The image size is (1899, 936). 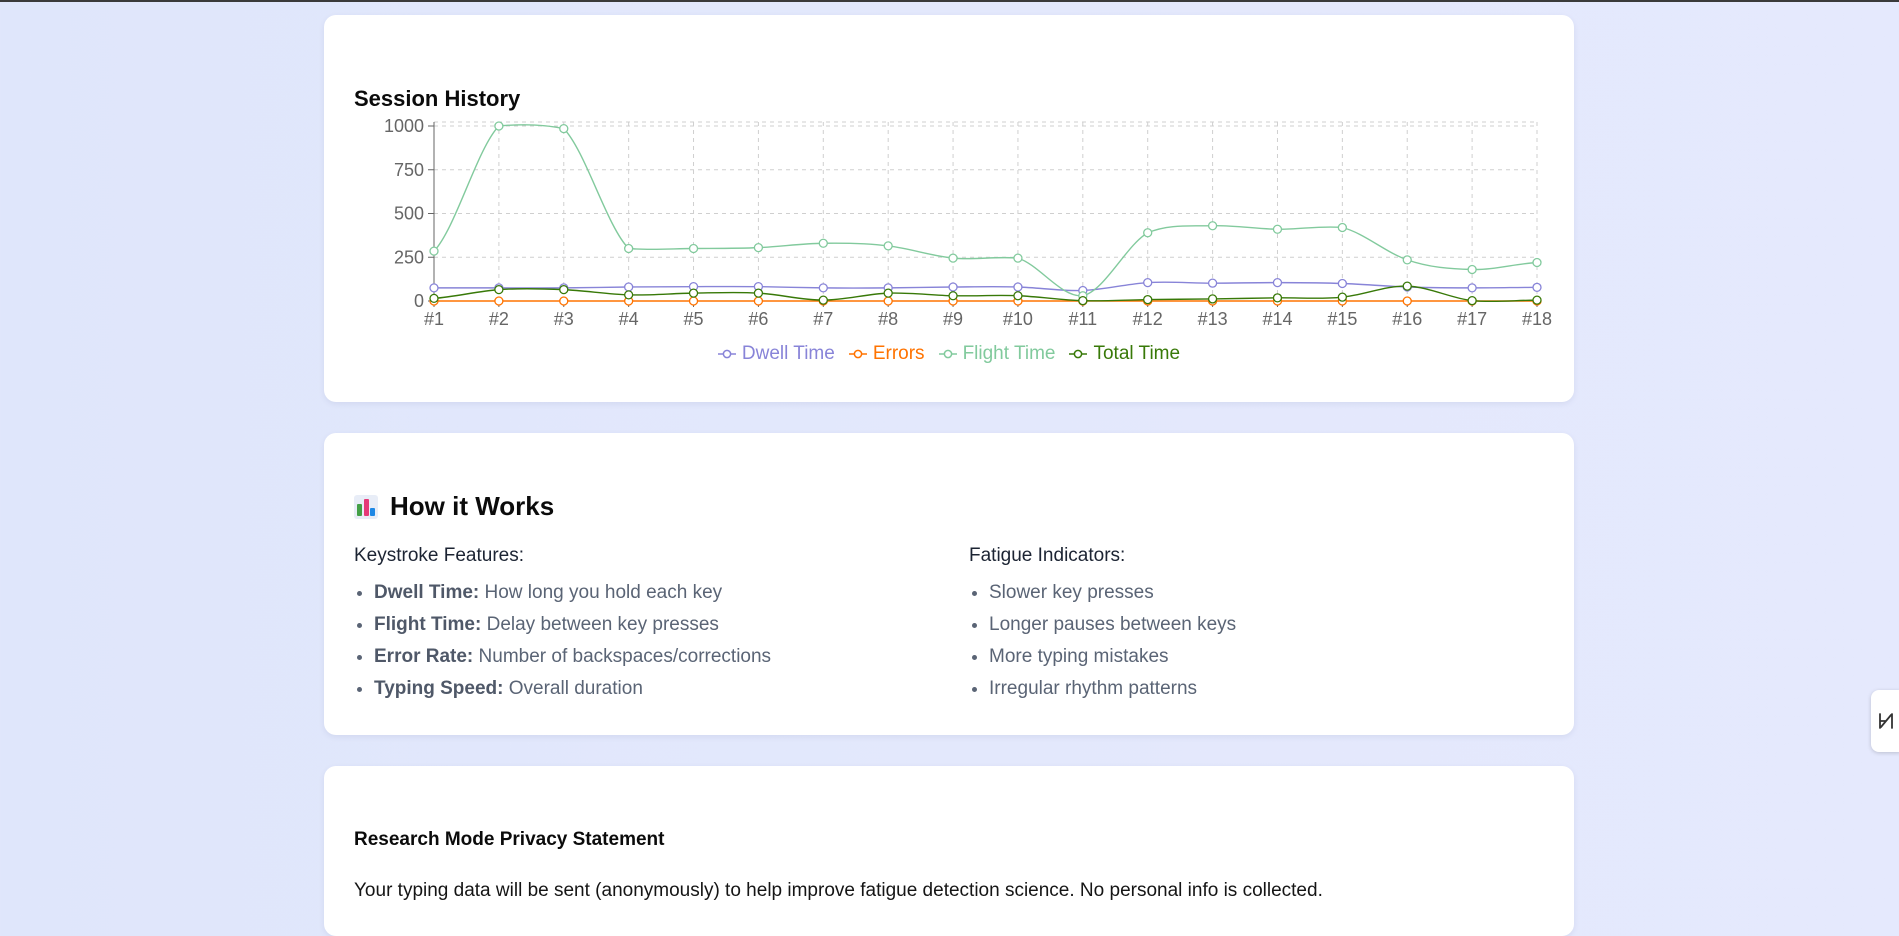 I want to click on y-tick-label: 1000, so click(x=404, y=126).